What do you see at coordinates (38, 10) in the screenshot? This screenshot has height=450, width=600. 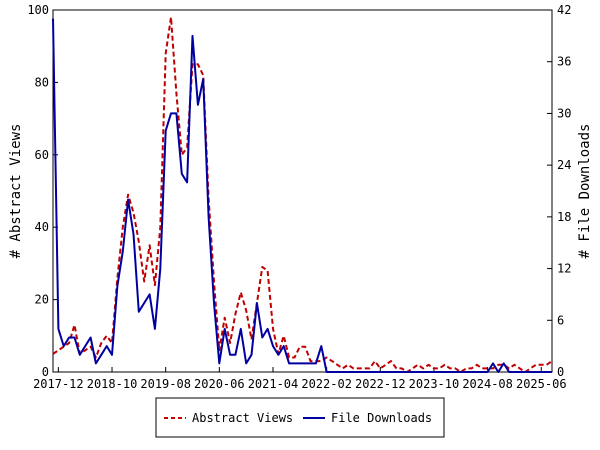 I see `y-tick-label: 100` at bounding box center [38, 10].